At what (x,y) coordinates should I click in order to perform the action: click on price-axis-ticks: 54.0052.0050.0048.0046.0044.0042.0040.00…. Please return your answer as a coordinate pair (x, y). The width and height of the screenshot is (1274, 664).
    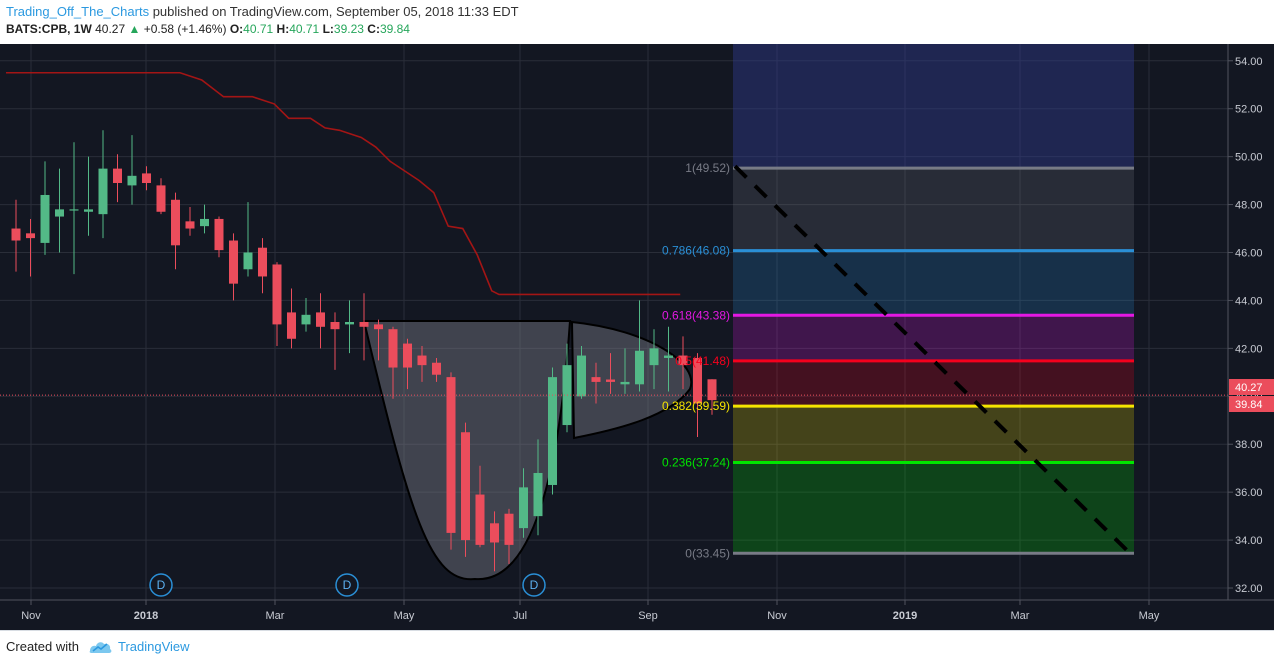
    Looking at the image, I should click on (1245, 325).